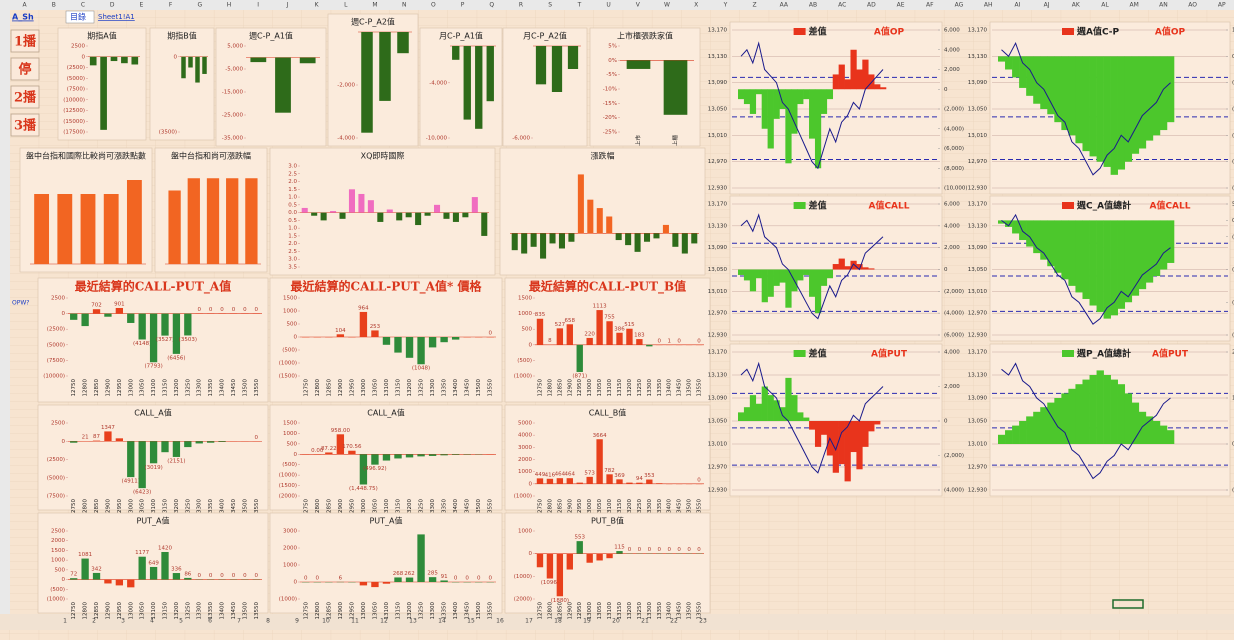  What do you see at coordinates (978, 445) in the screenshot?
I see `y-tick-label: 13,010` at bounding box center [978, 445].